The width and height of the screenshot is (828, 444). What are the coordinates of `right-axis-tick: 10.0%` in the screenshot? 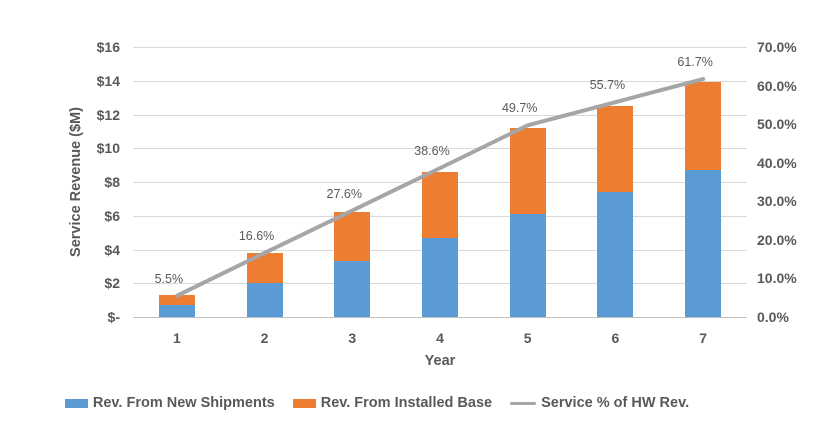 It's located at (777, 278).